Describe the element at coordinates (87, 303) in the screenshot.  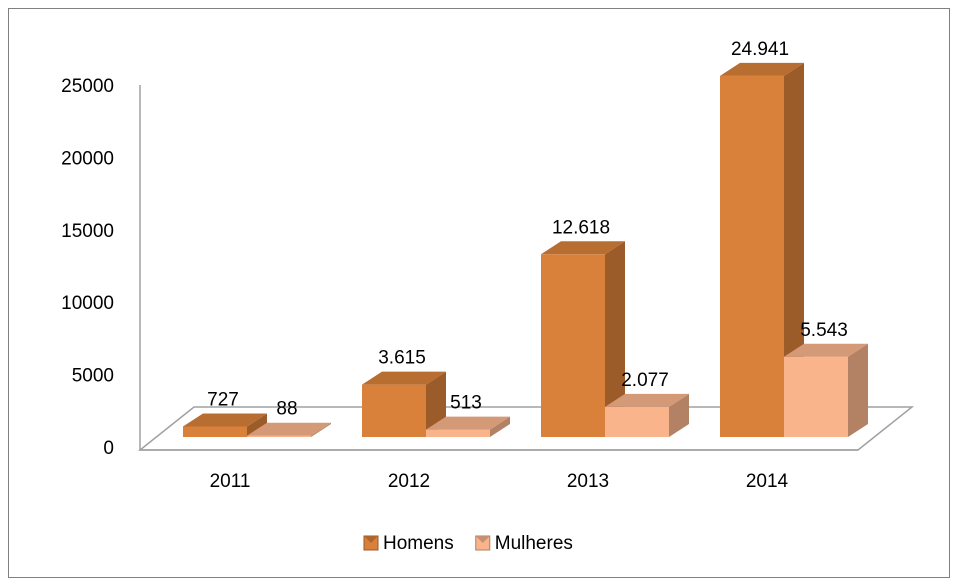
I see `y-tick-label: 10000` at that location.